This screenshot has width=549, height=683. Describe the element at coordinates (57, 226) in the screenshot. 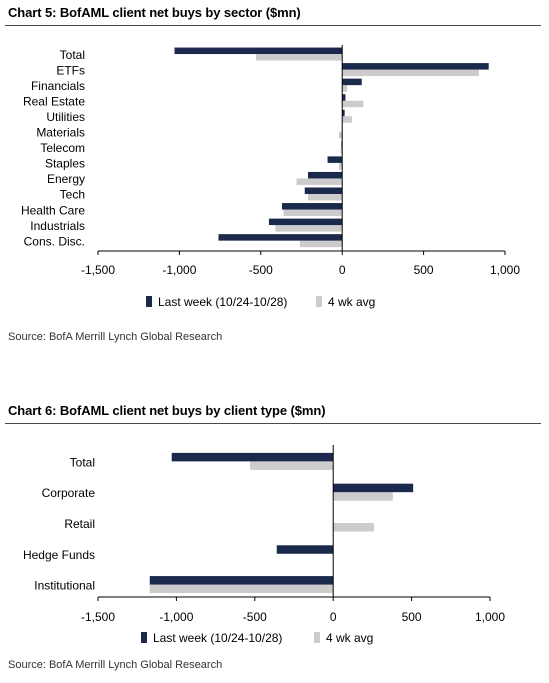

I see `category-label: Industrials` at that location.